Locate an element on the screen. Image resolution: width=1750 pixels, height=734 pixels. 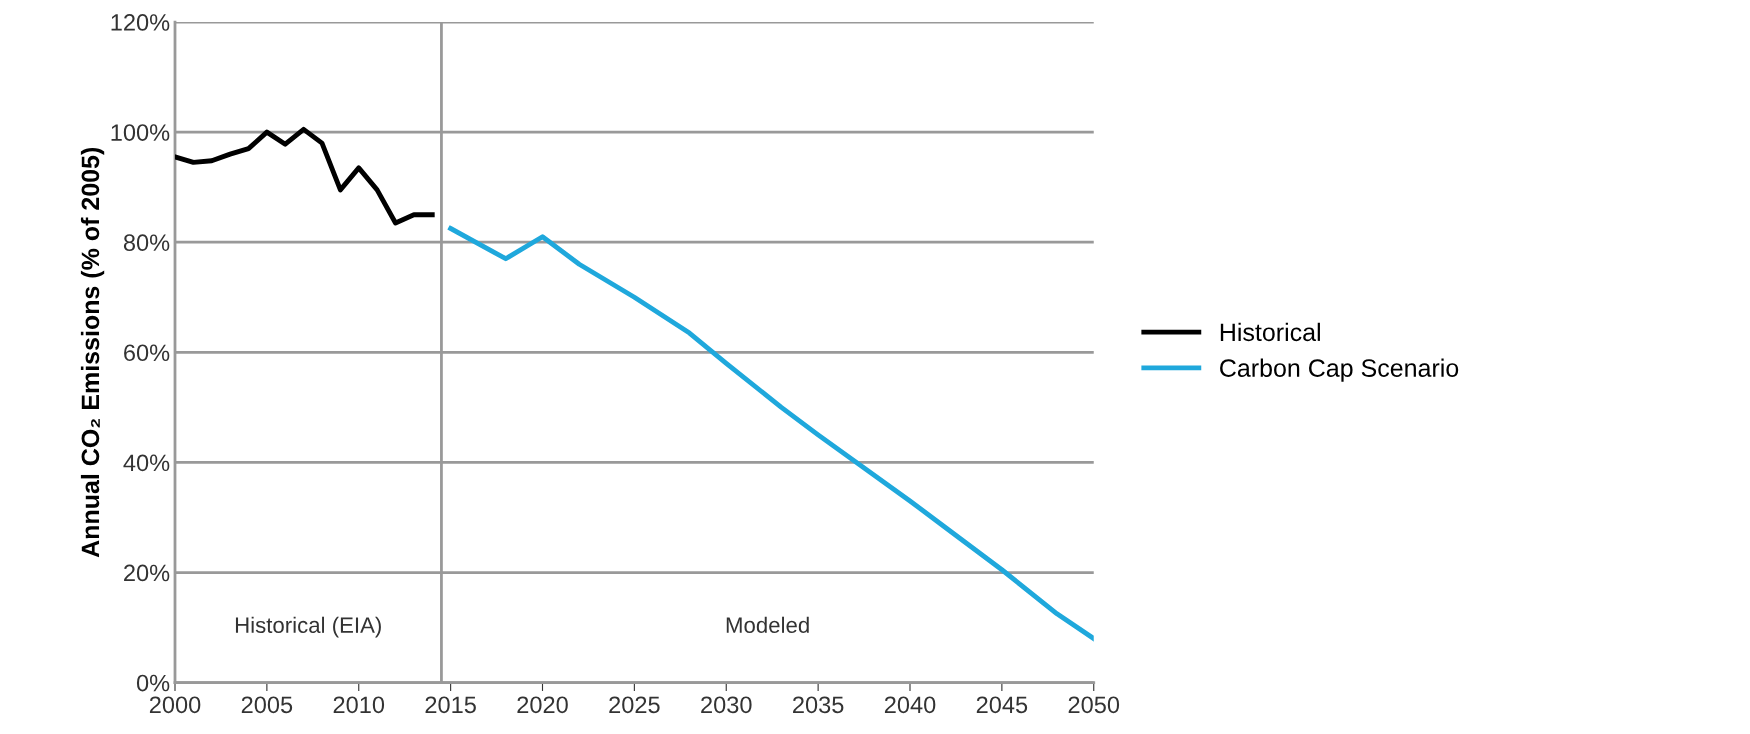
x-tick-label: 2010 is located at coordinates (359, 705).